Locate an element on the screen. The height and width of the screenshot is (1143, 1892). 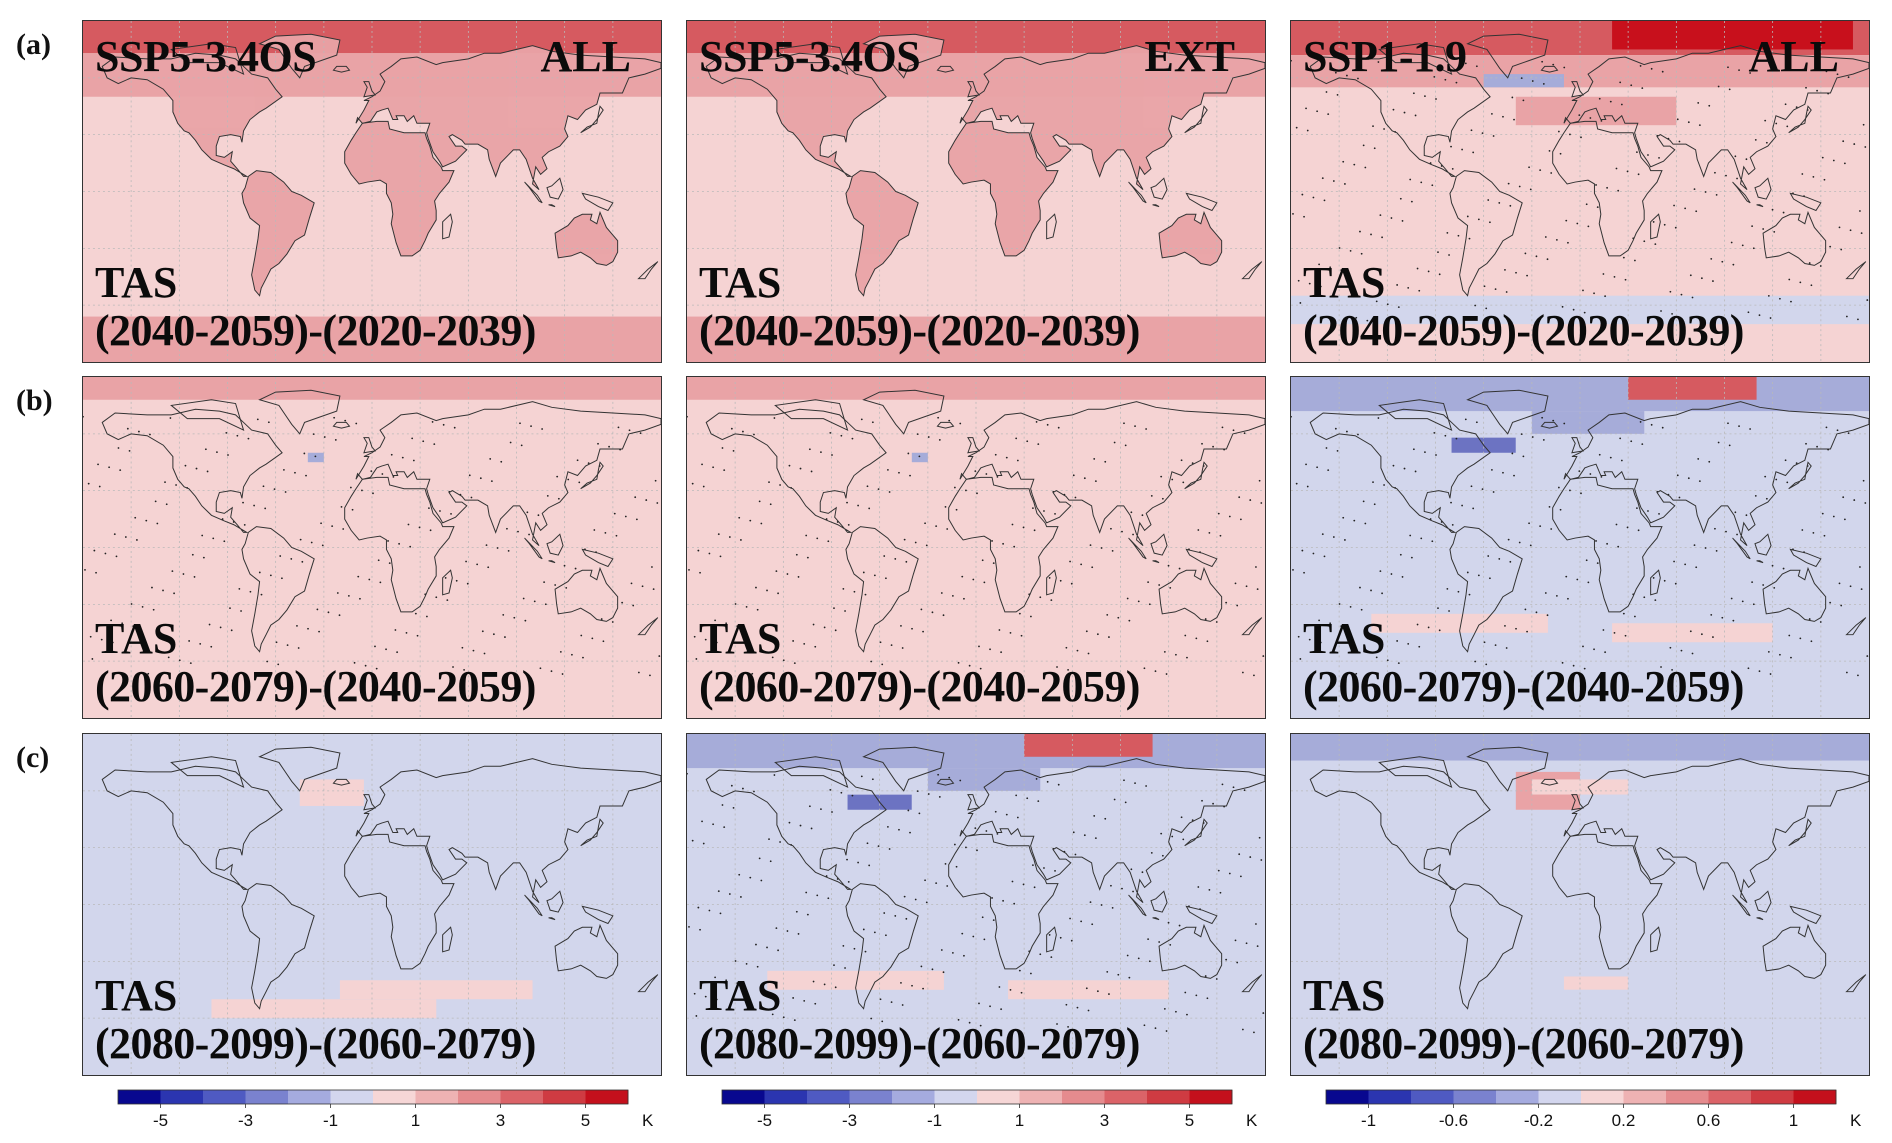
scenario-label: SSP1-1.9 is located at coordinates (1385, 56).